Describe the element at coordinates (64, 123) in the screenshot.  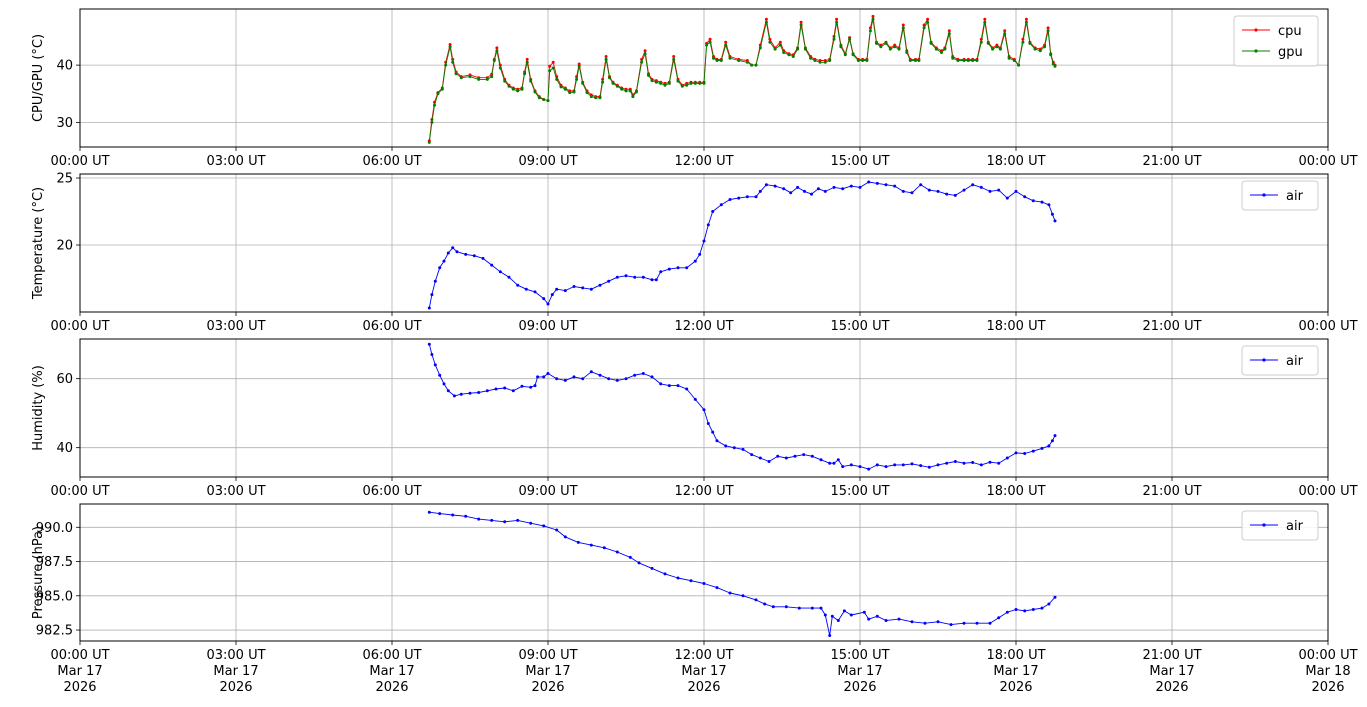
I see `y-tick-label: 30` at that location.